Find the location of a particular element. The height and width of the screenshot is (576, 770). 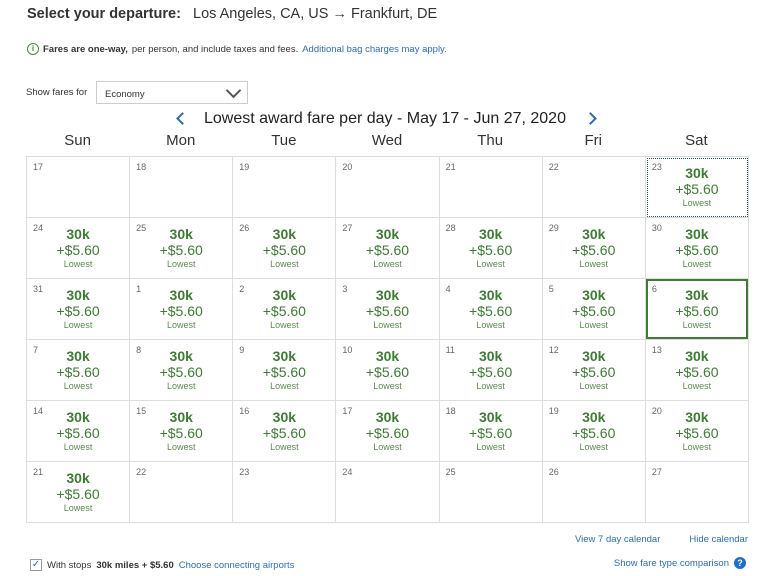

calendar-day: 17 30k +$5.60 Lowest is located at coordinates (388, 431).